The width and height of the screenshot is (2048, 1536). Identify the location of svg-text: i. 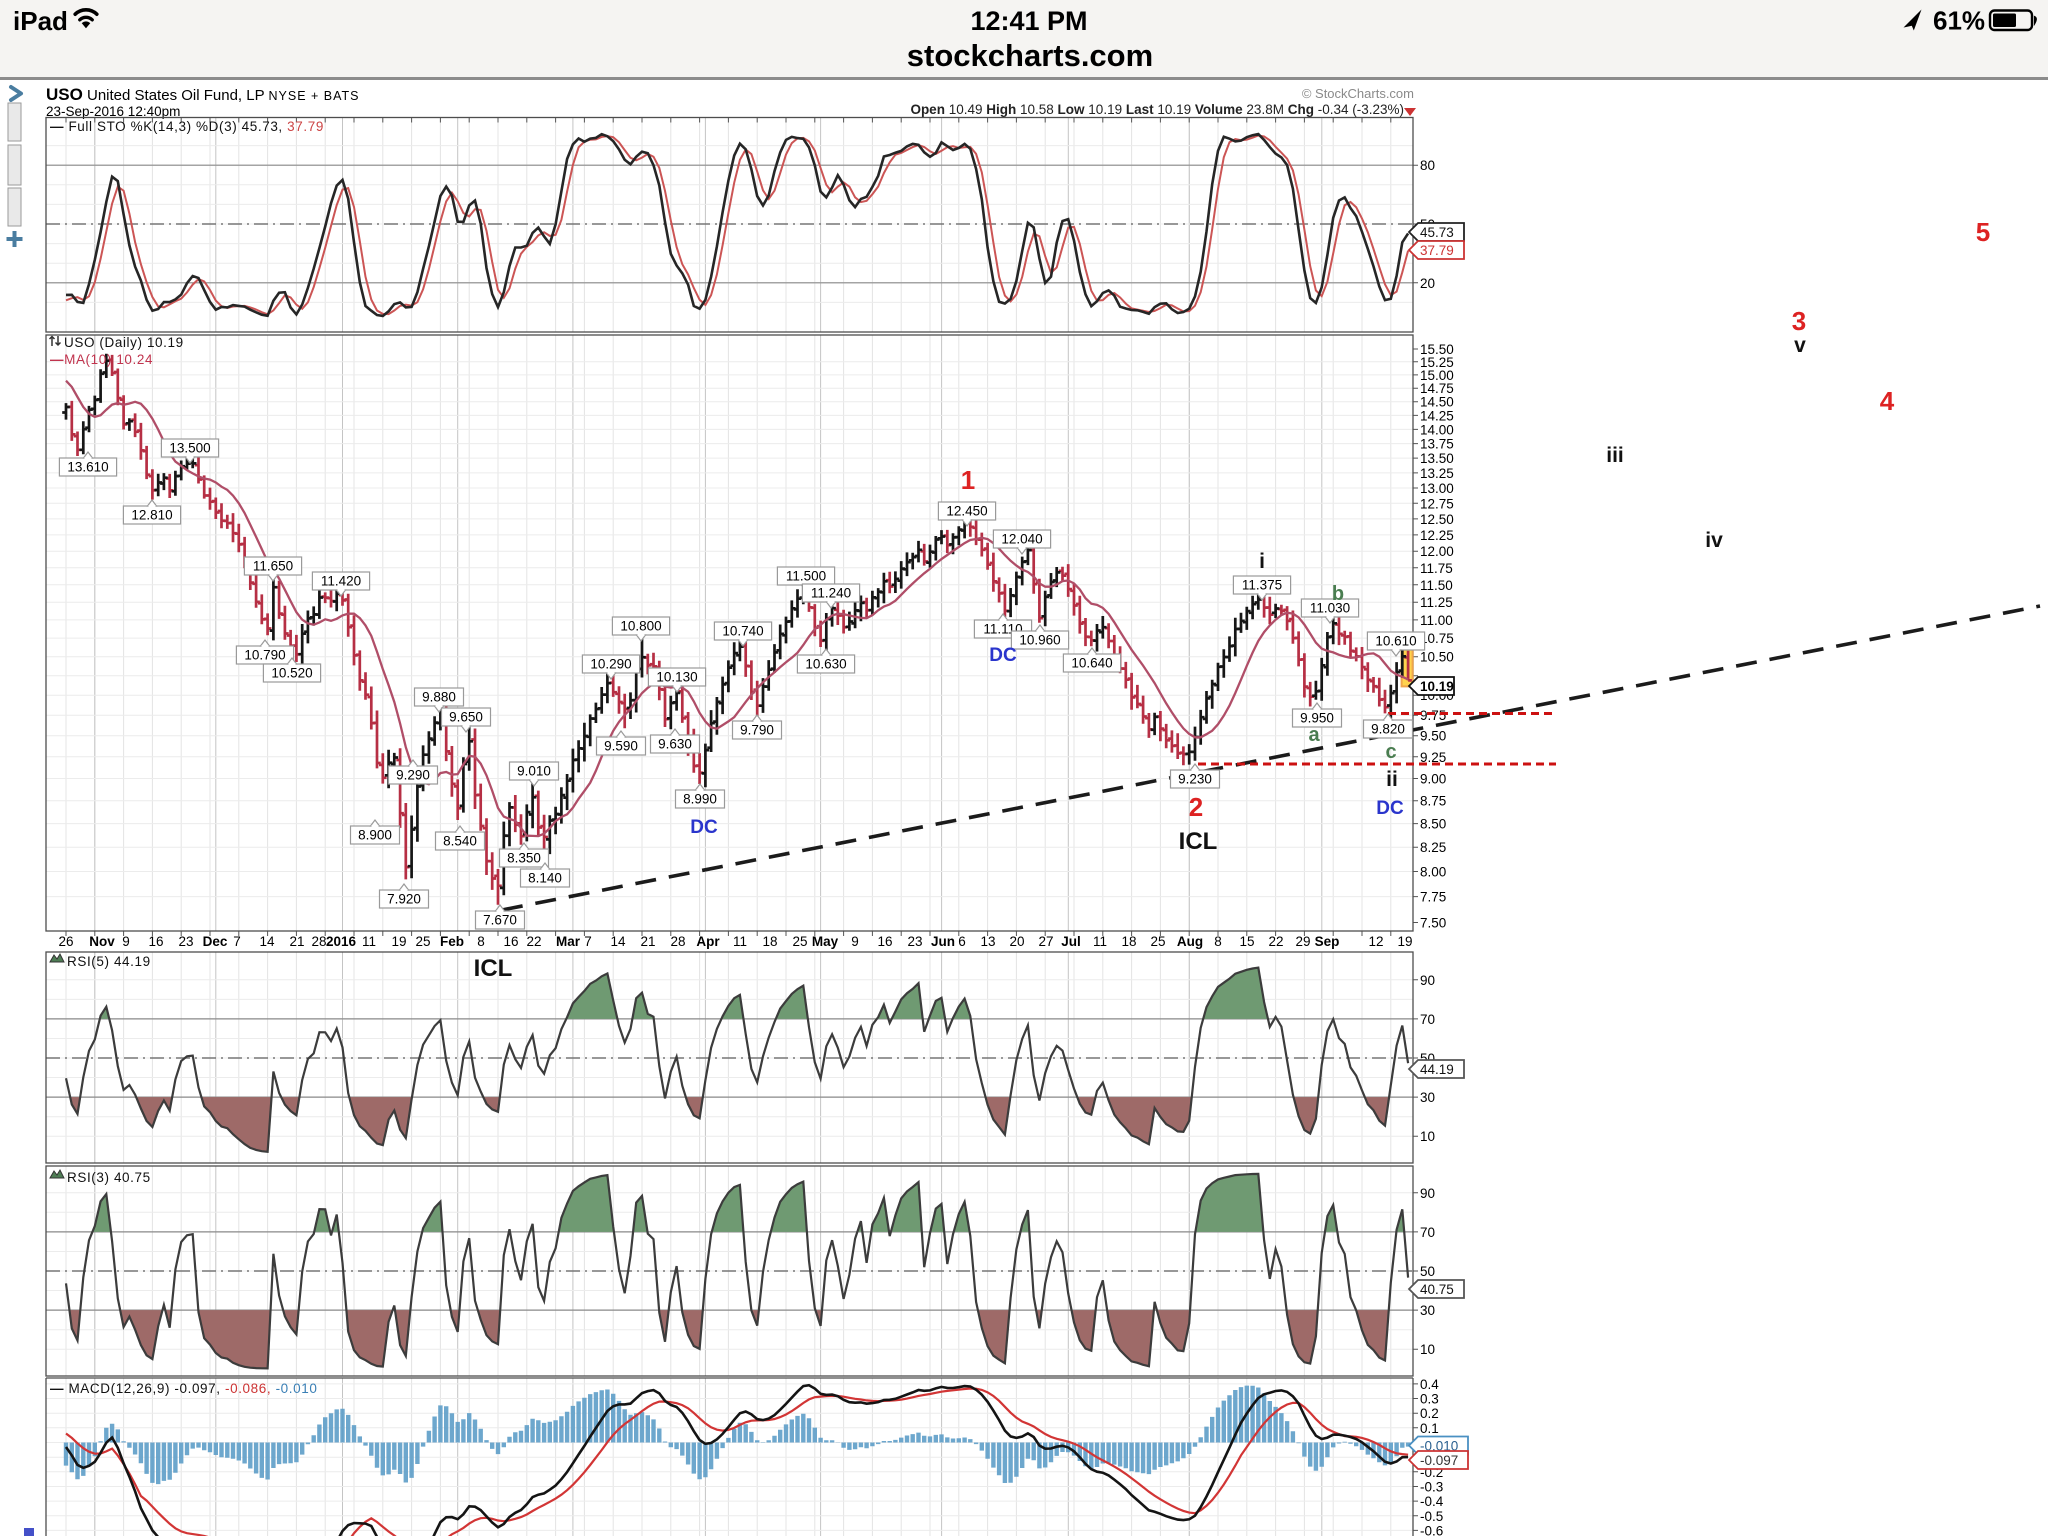
(1262, 561).